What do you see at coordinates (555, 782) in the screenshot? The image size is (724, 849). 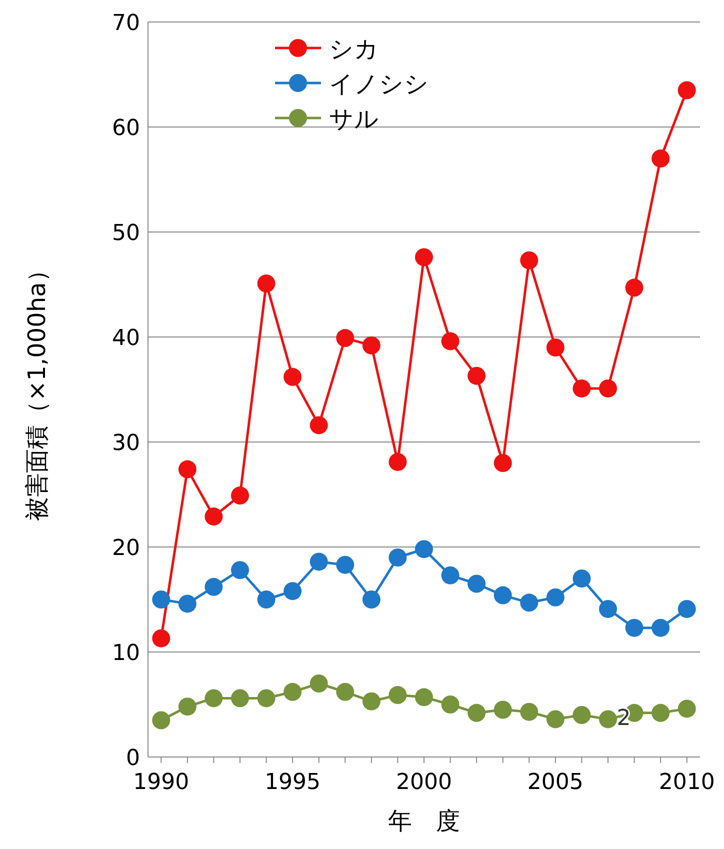 I see `x-tick-label: 2005` at bounding box center [555, 782].